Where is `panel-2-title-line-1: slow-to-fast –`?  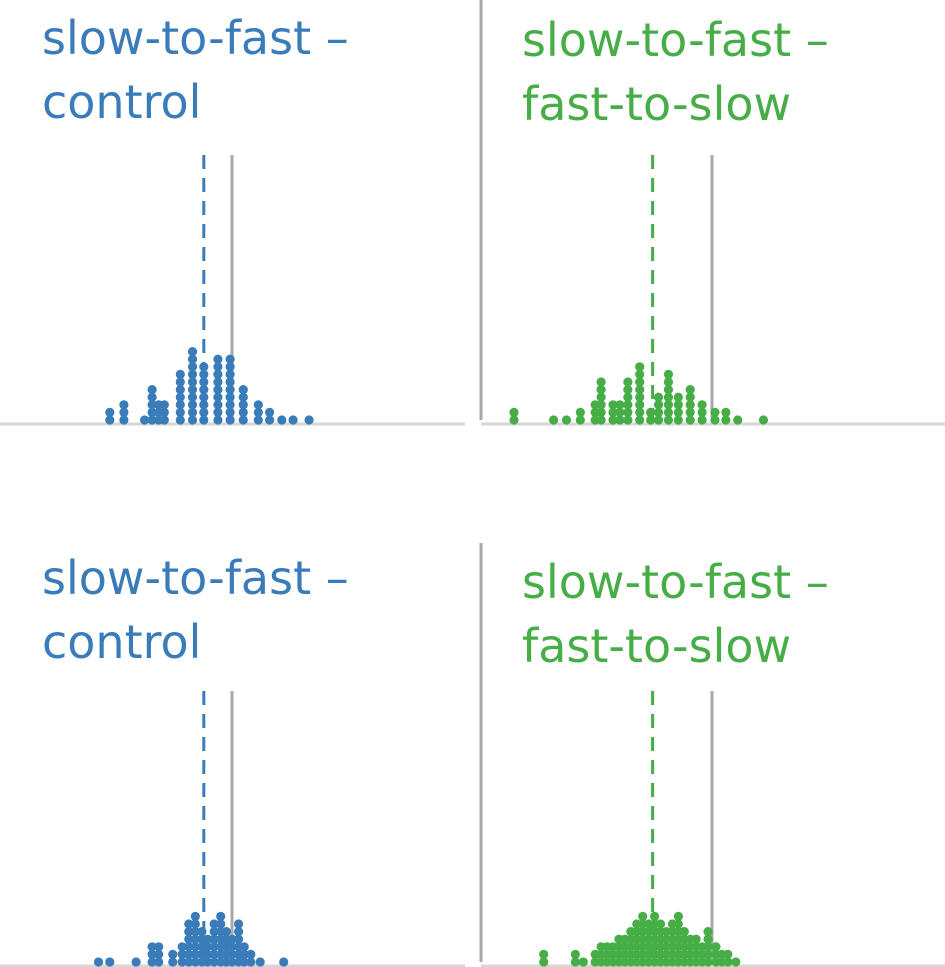
panel-2-title-line-1: slow-to-fast – is located at coordinates (675, 40).